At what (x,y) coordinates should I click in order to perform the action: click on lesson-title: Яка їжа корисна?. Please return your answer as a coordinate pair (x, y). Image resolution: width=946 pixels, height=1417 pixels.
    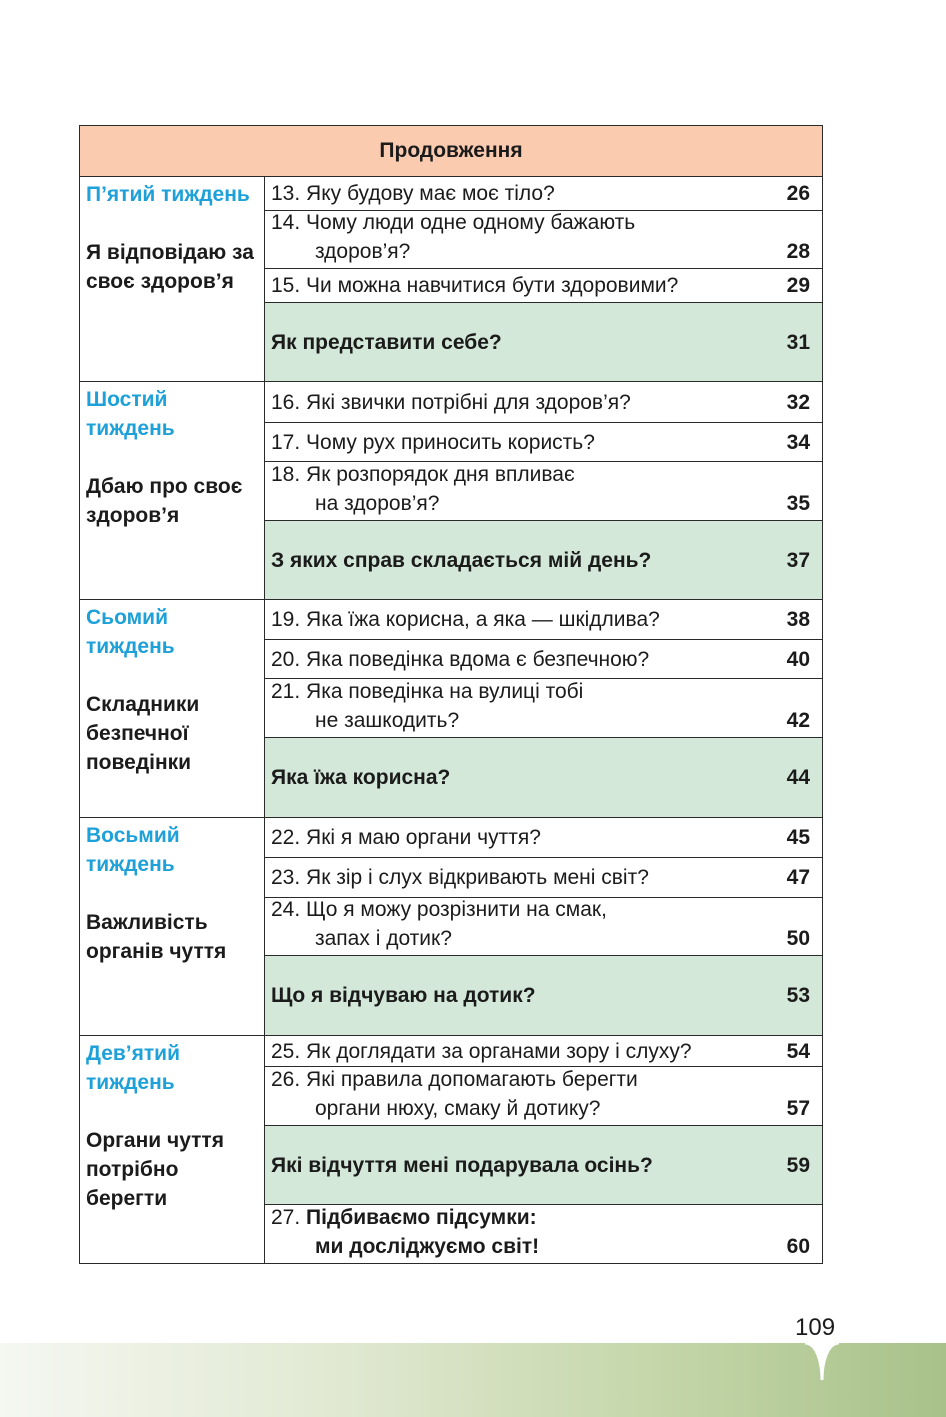
    Looking at the image, I should click on (524, 777).